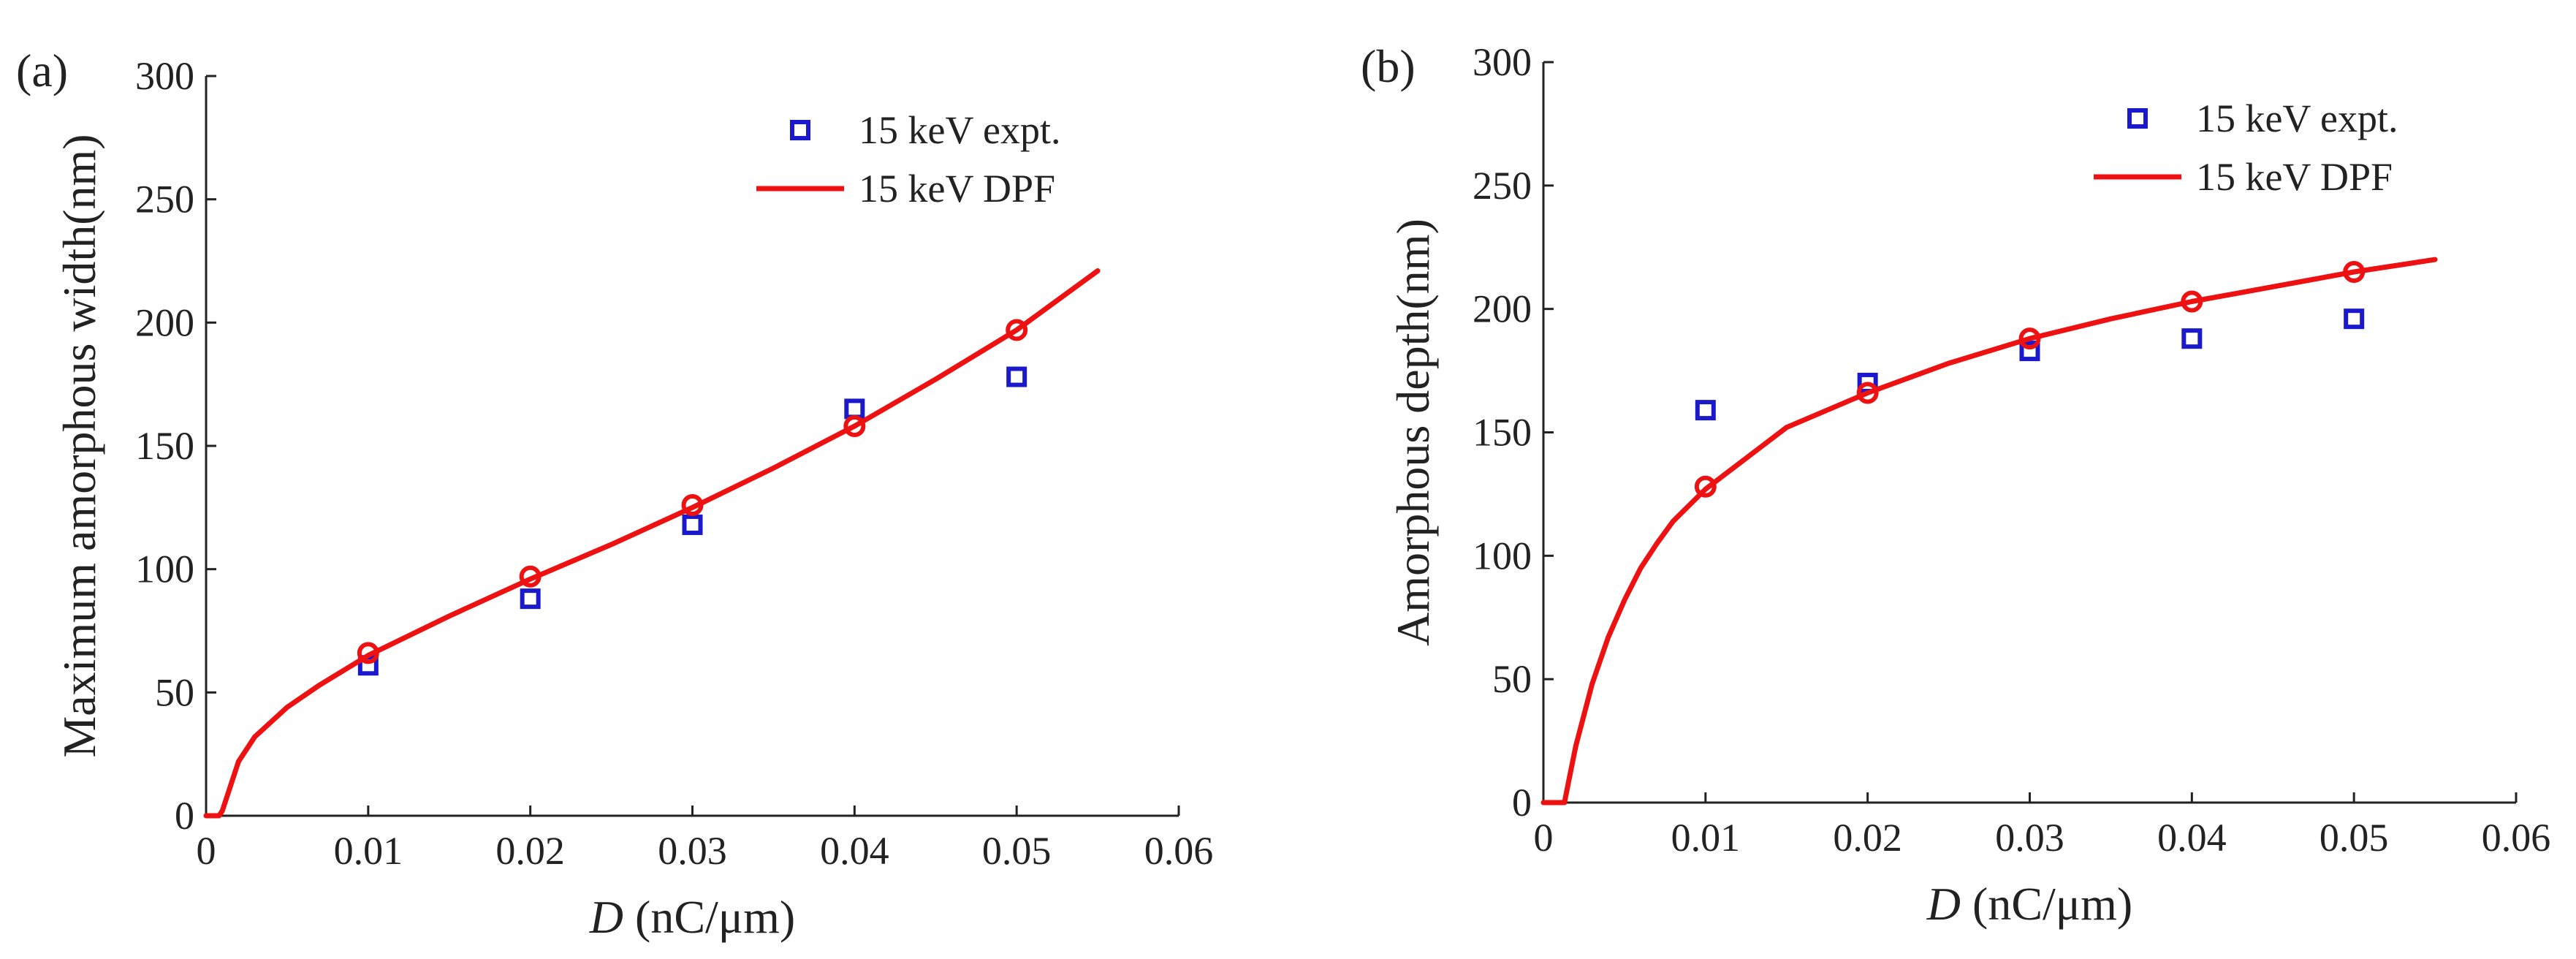 The width and height of the screenshot is (2576, 959). What do you see at coordinates (79, 446) in the screenshot?
I see `y-axis-label: Maximum amorphous width(nm)` at bounding box center [79, 446].